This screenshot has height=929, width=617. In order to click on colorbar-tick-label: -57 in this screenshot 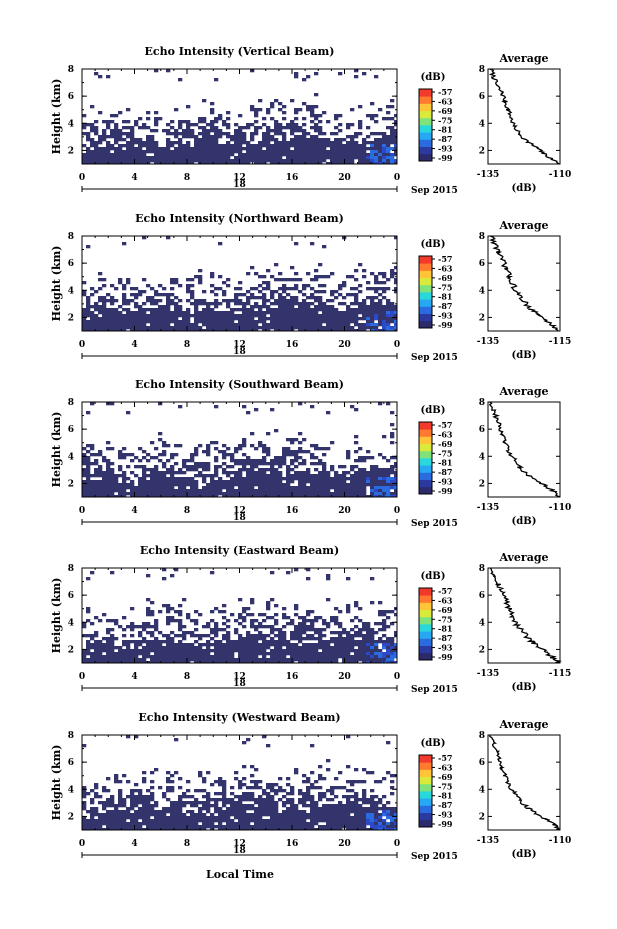, I will do `click(445, 259)`.